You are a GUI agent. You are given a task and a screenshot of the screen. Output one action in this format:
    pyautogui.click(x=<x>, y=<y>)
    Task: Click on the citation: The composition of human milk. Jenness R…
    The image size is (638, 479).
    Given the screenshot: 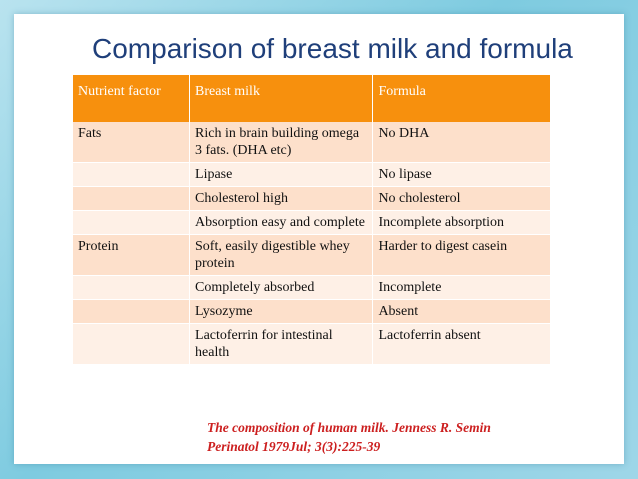 What is the action you would take?
    pyautogui.click(x=407, y=437)
    